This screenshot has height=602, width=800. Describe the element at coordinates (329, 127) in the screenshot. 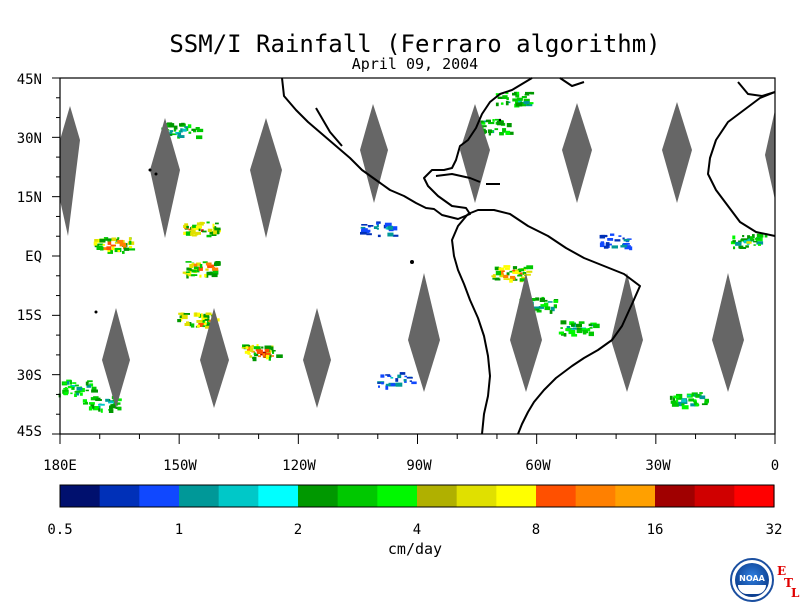

I see `coastline-baja` at that location.